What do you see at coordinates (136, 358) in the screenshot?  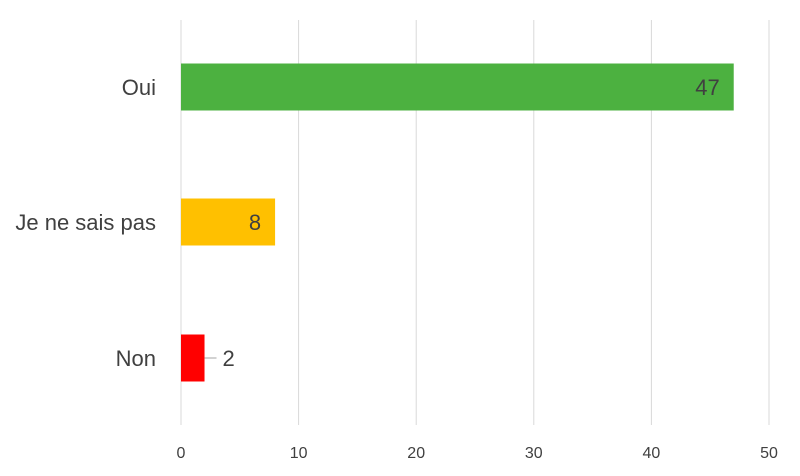 I see `category-label: Non` at bounding box center [136, 358].